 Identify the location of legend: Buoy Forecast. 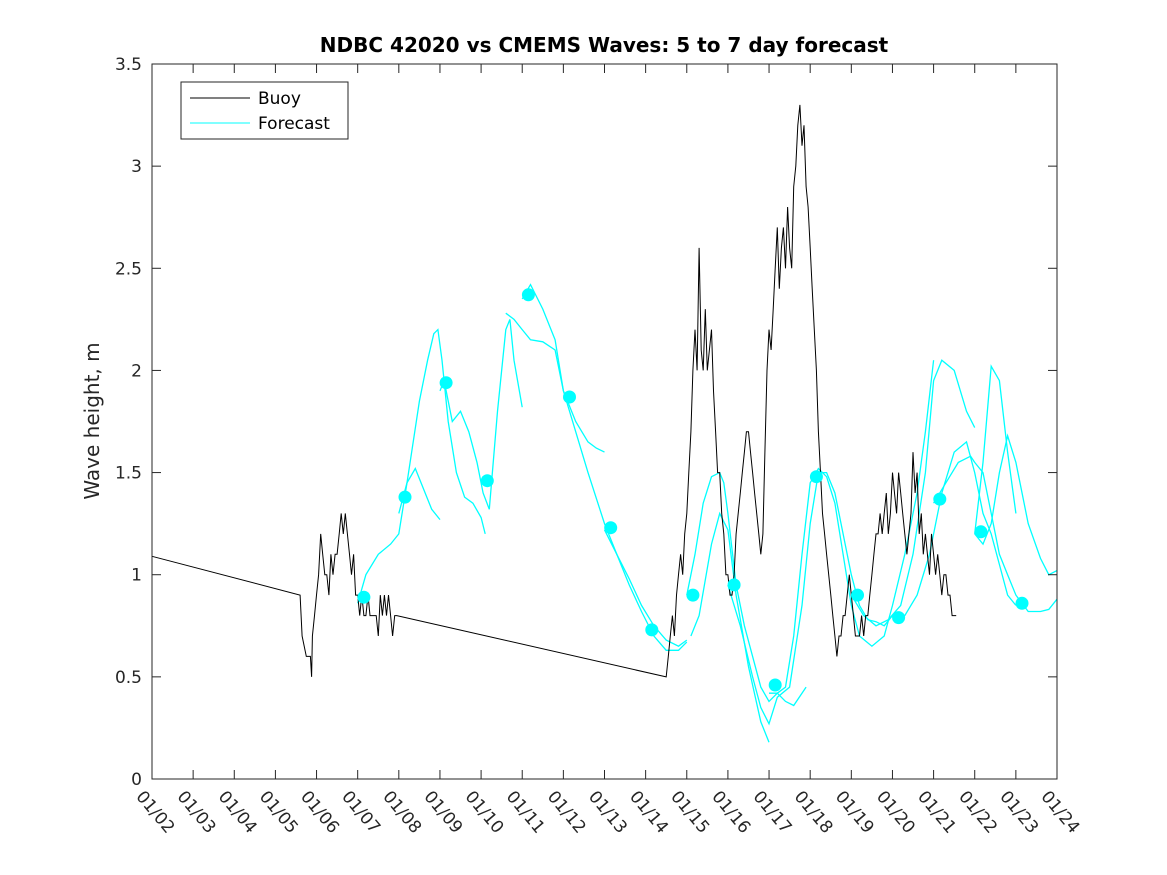
(264, 110).